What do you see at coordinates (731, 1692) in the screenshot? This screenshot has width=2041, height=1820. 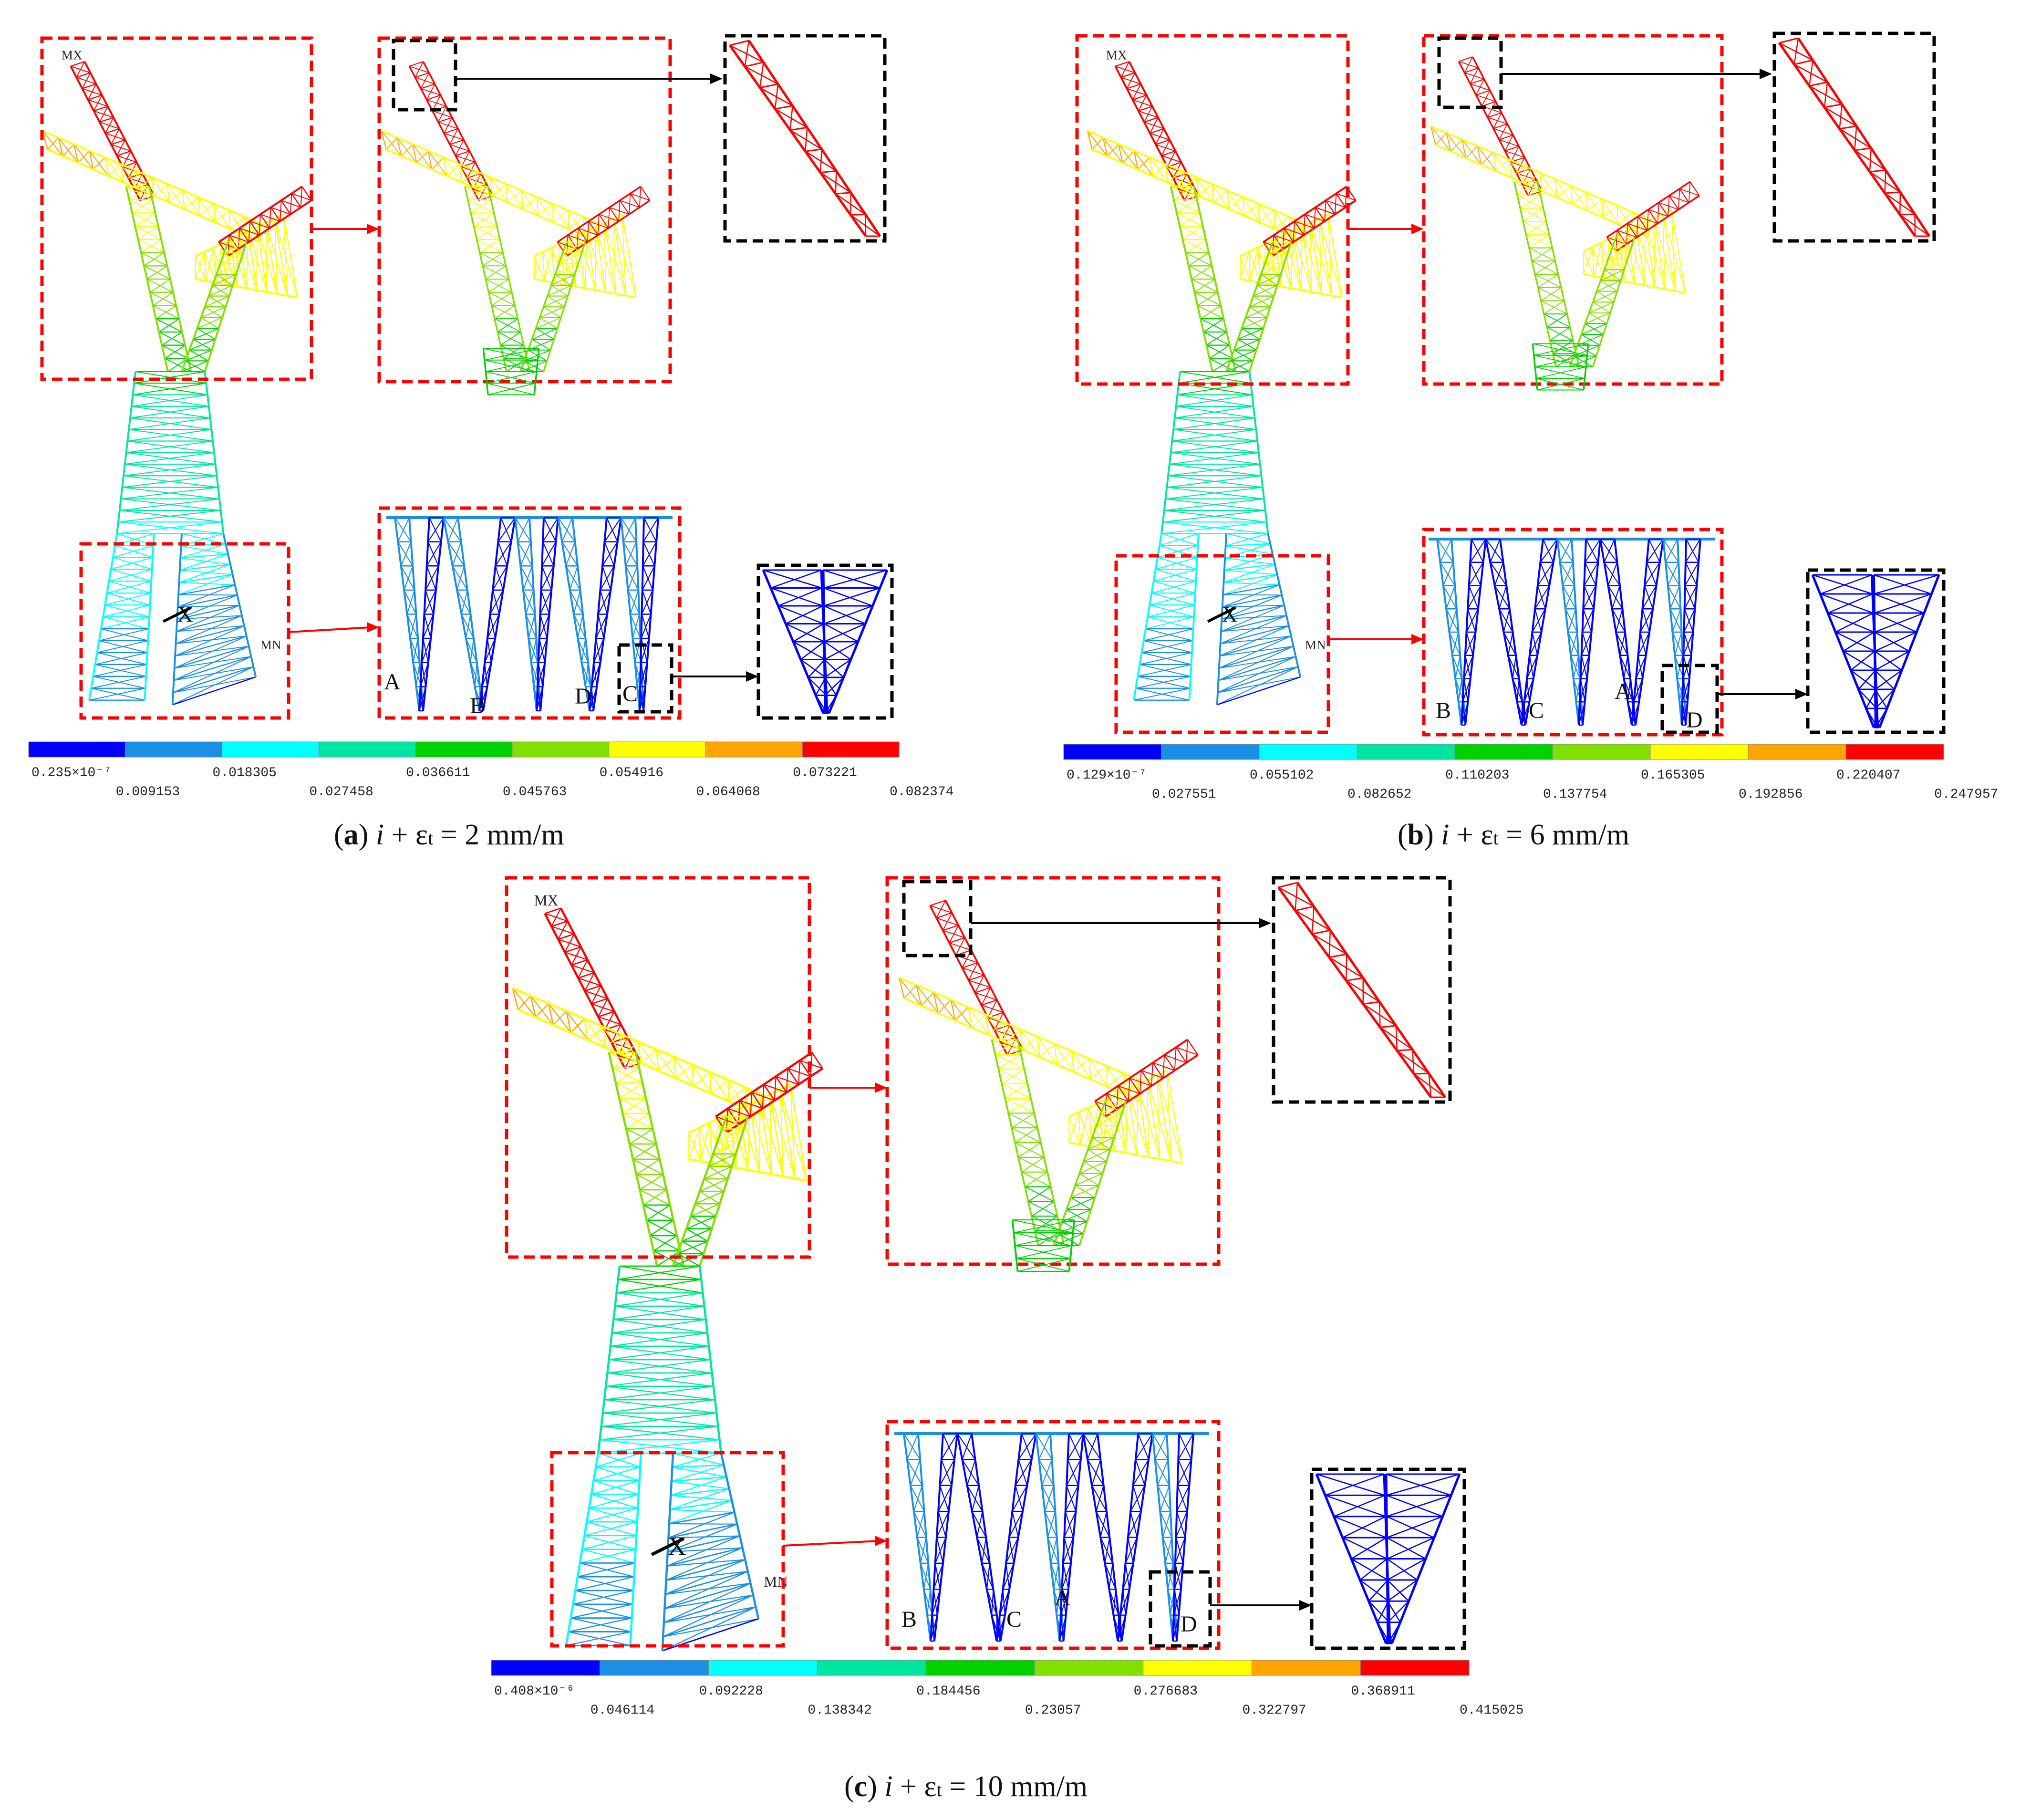 I see `colorbar-tick-label: 0.092228` at bounding box center [731, 1692].